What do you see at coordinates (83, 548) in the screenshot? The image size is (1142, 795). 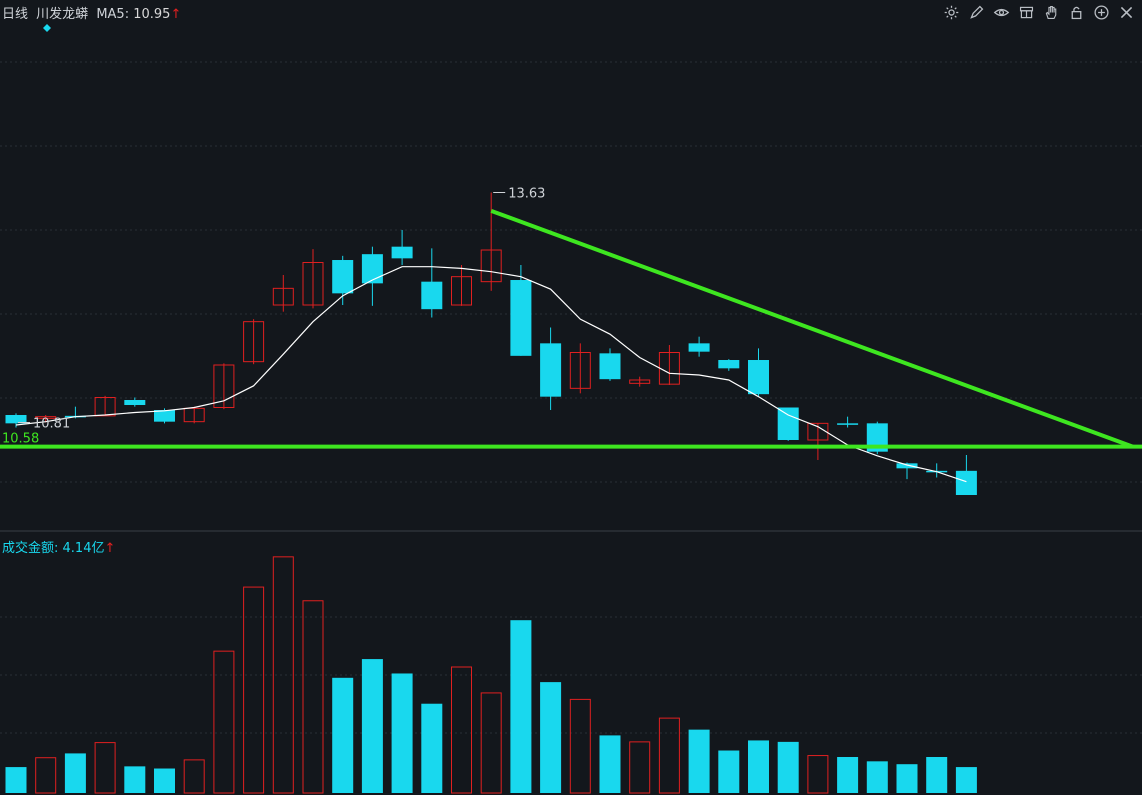 I see `volume-value: 4.14亿` at bounding box center [83, 548].